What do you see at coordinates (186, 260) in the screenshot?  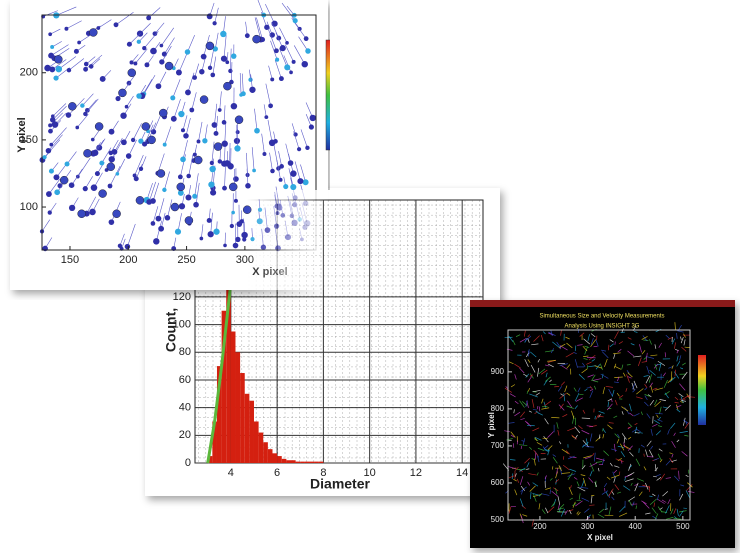 I see `x-tick-label: 250` at bounding box center [186, 260].